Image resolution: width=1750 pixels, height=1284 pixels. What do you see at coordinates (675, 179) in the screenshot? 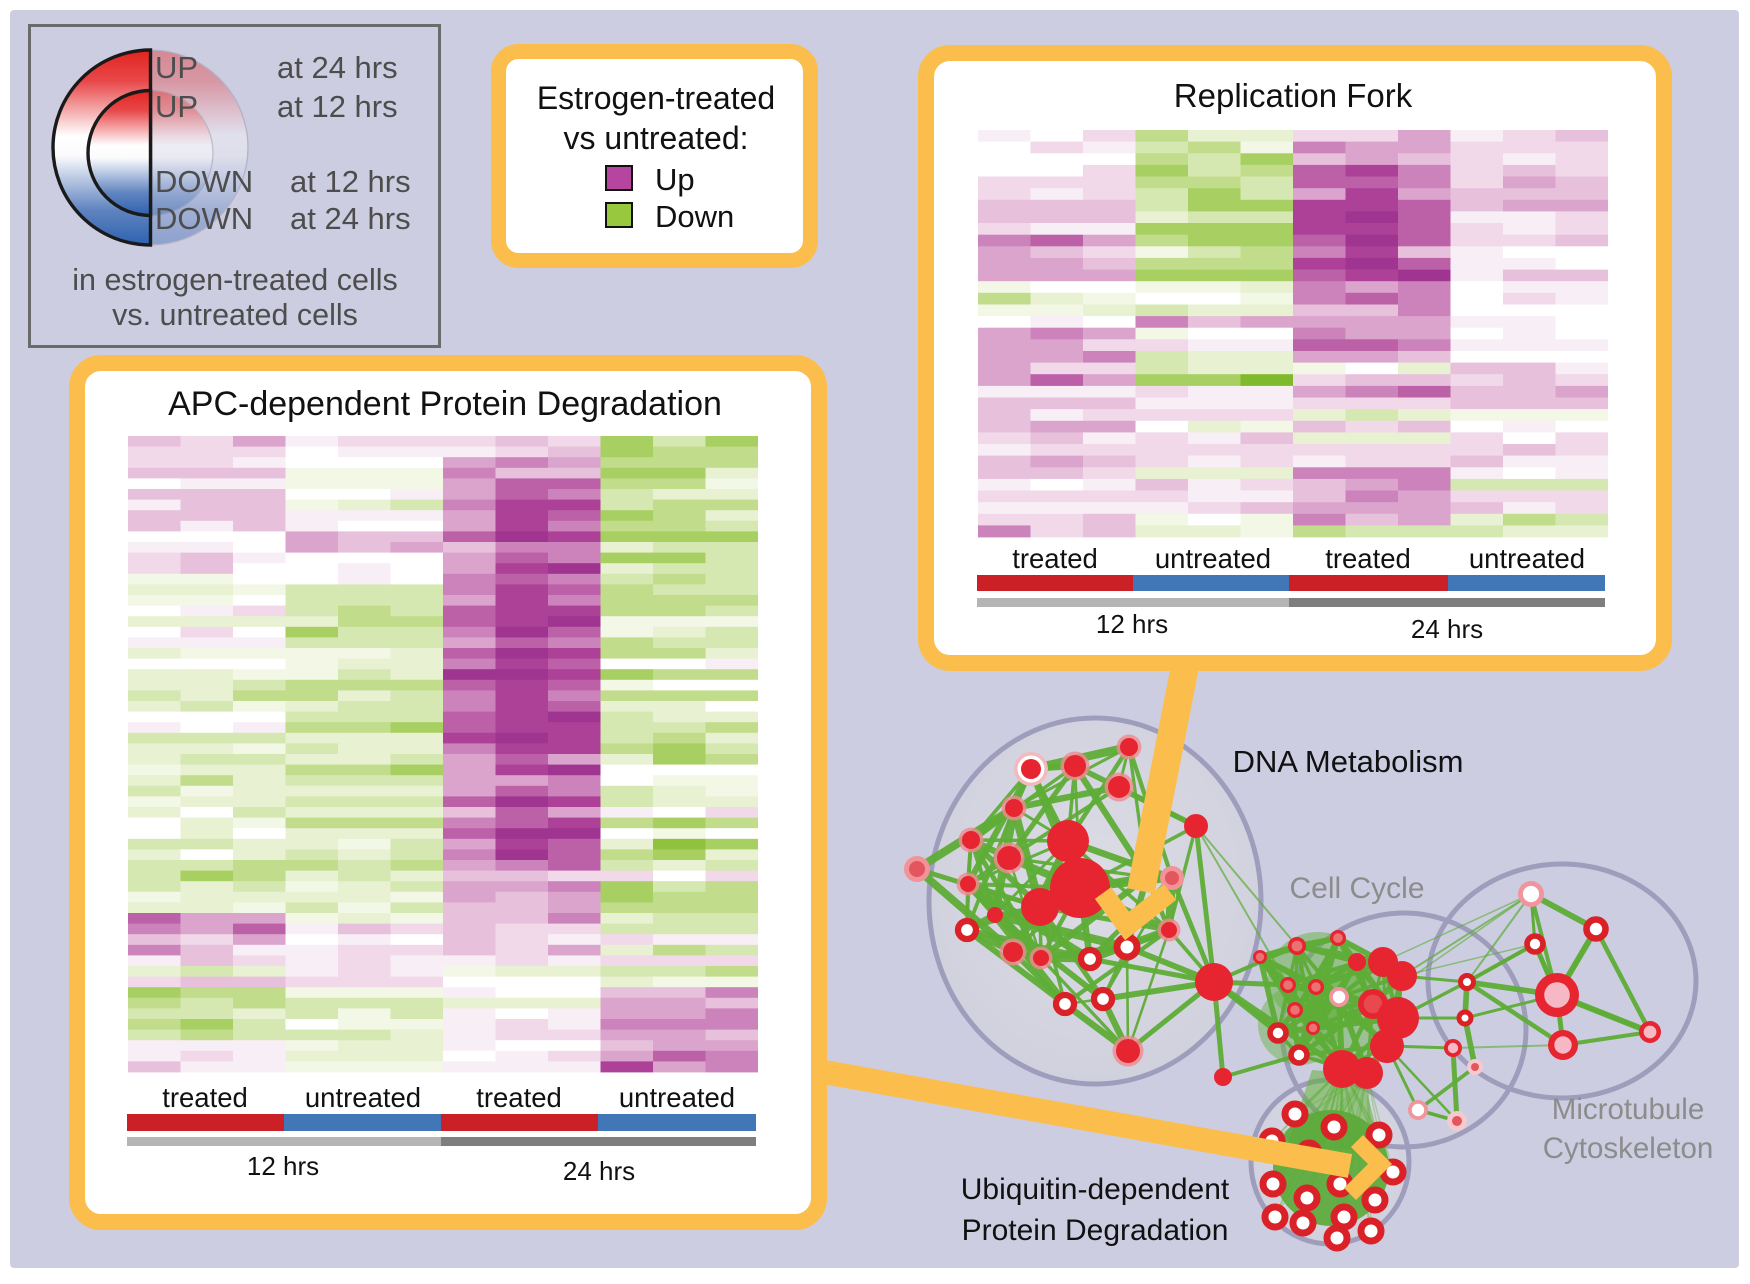
I see `svg-text: Up` at bounding box center [675, 179].